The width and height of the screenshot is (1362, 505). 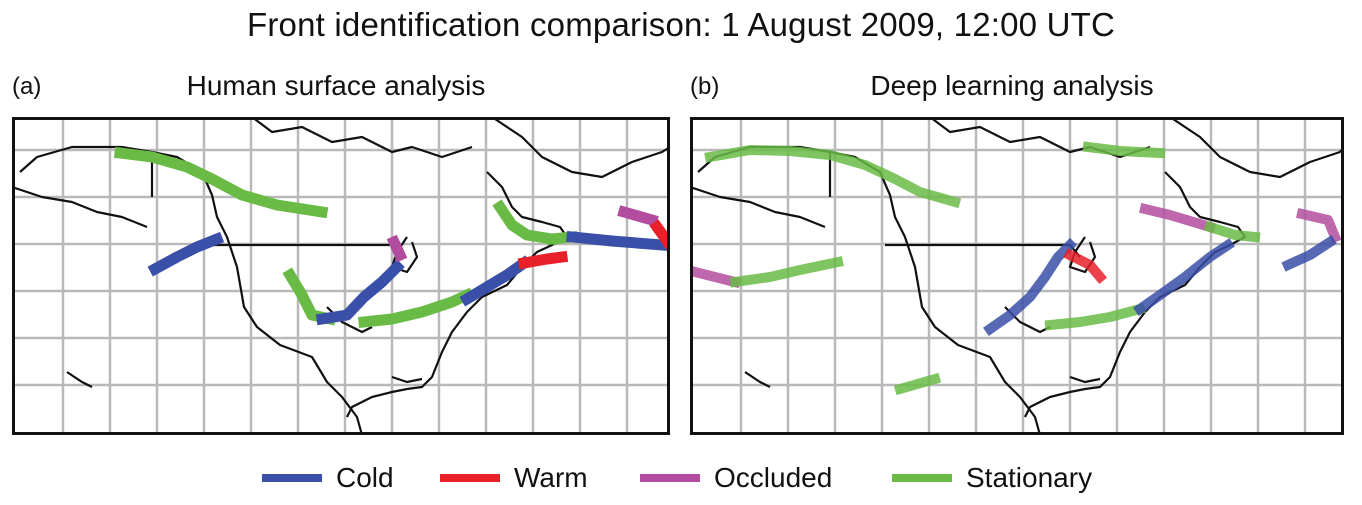 I want to click on fronts-layer, so click(x=391, y=237).